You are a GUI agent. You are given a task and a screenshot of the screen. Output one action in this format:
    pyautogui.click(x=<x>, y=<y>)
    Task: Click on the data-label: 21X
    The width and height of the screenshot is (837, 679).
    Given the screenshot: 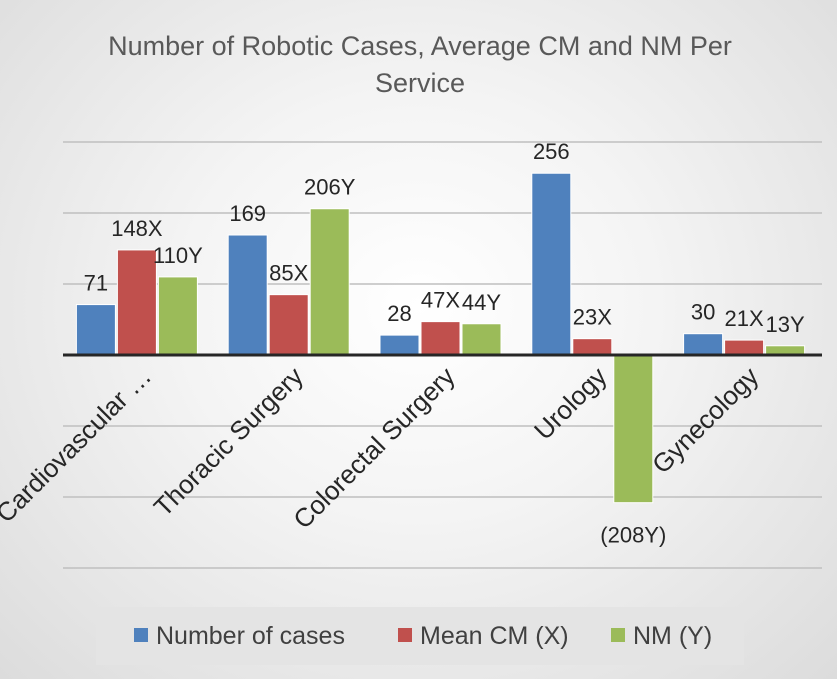 What is the action you would take?
    pyautogui.click(x=744, y=318)
    